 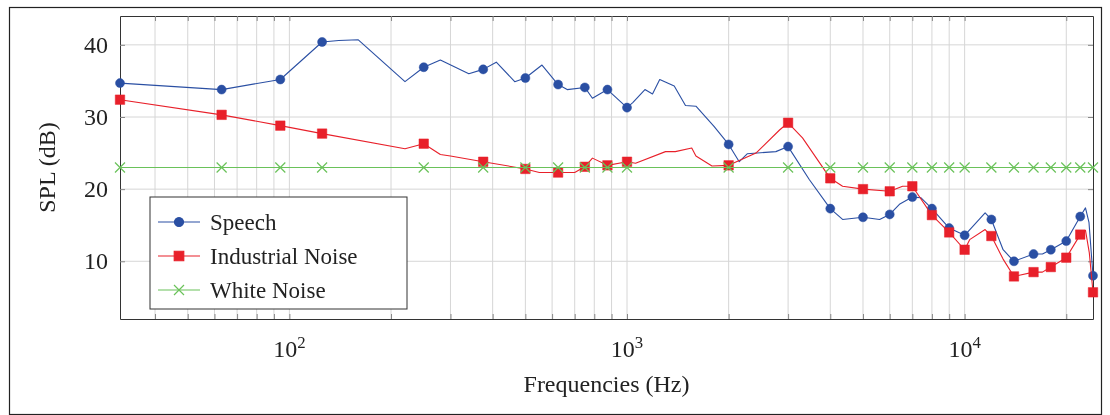 I want to click on y-tick-label: 10, so click(x=96, y=261).